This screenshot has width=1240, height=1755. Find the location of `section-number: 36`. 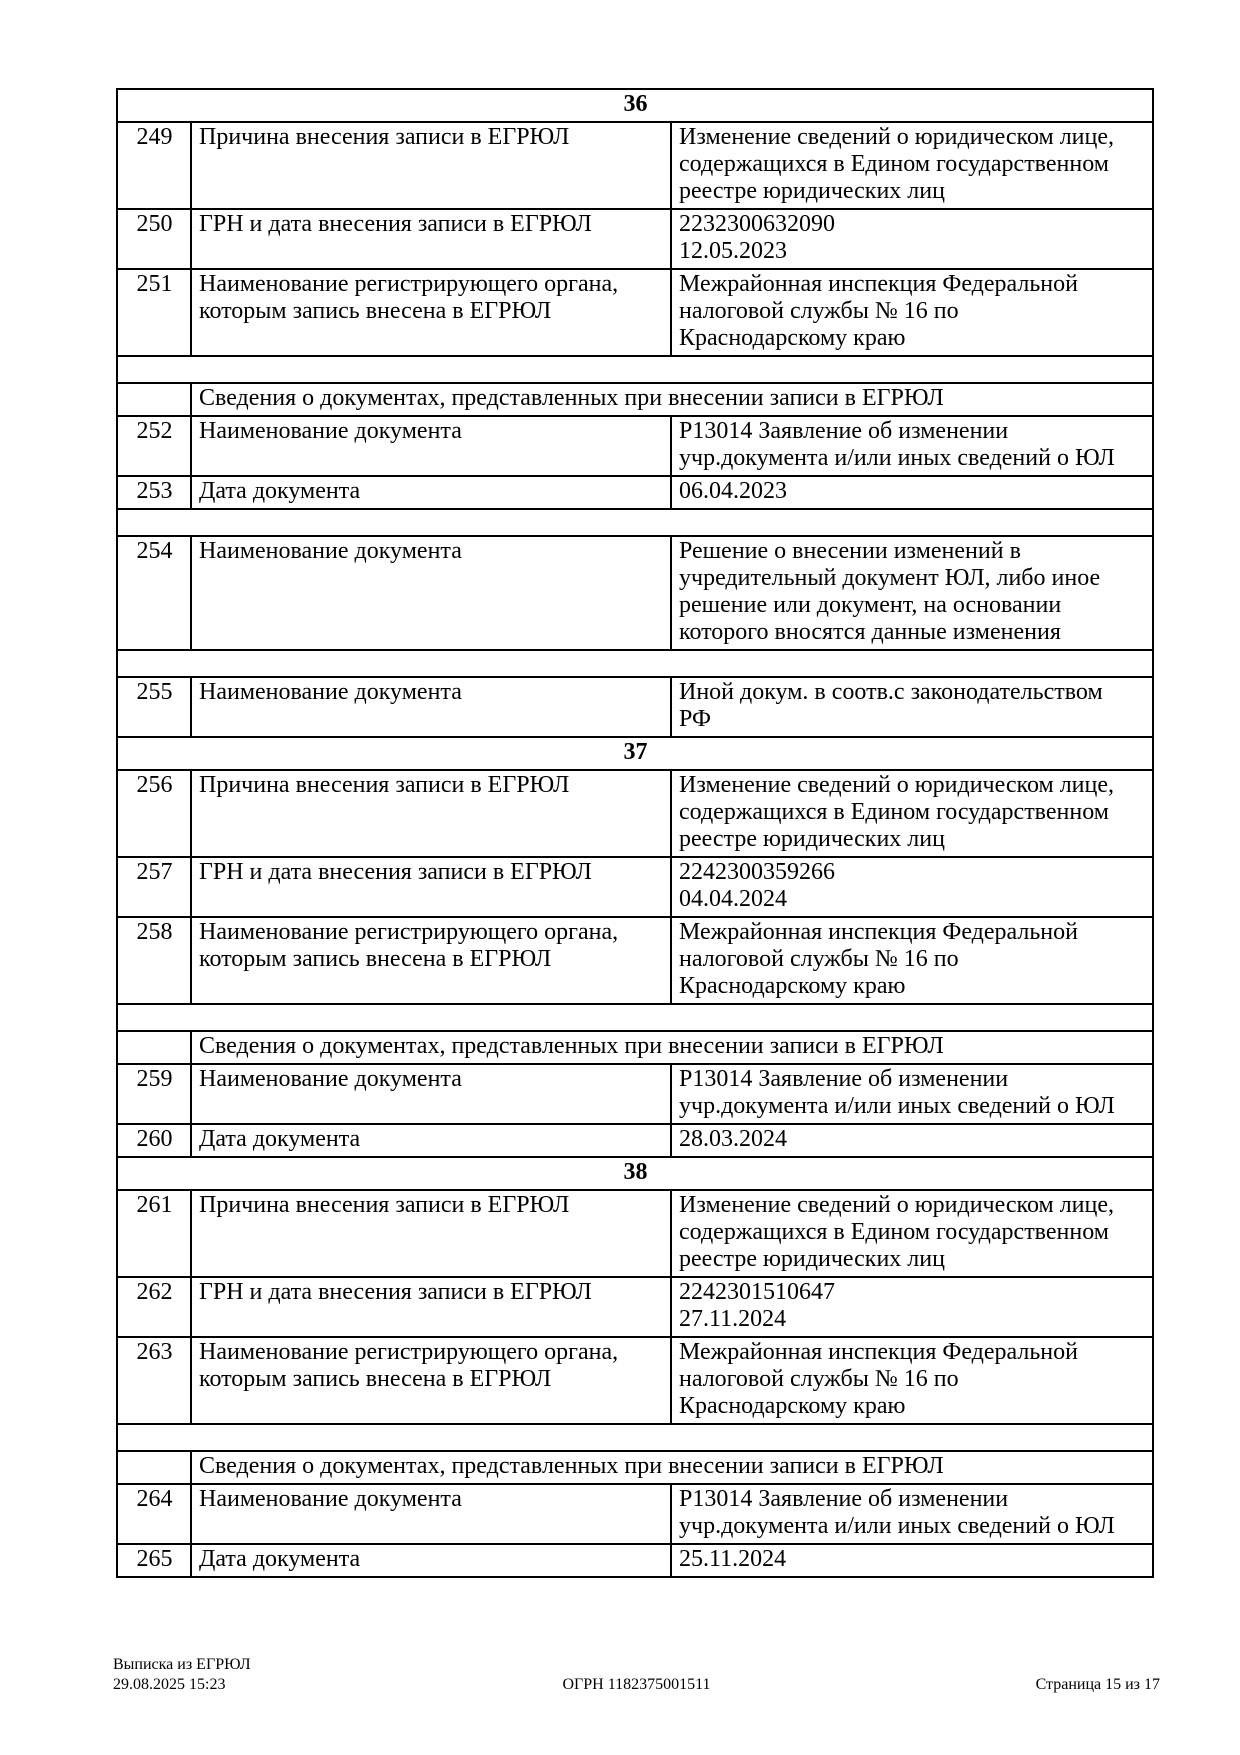

section-number: 36 is located at coordinates (635, 105).